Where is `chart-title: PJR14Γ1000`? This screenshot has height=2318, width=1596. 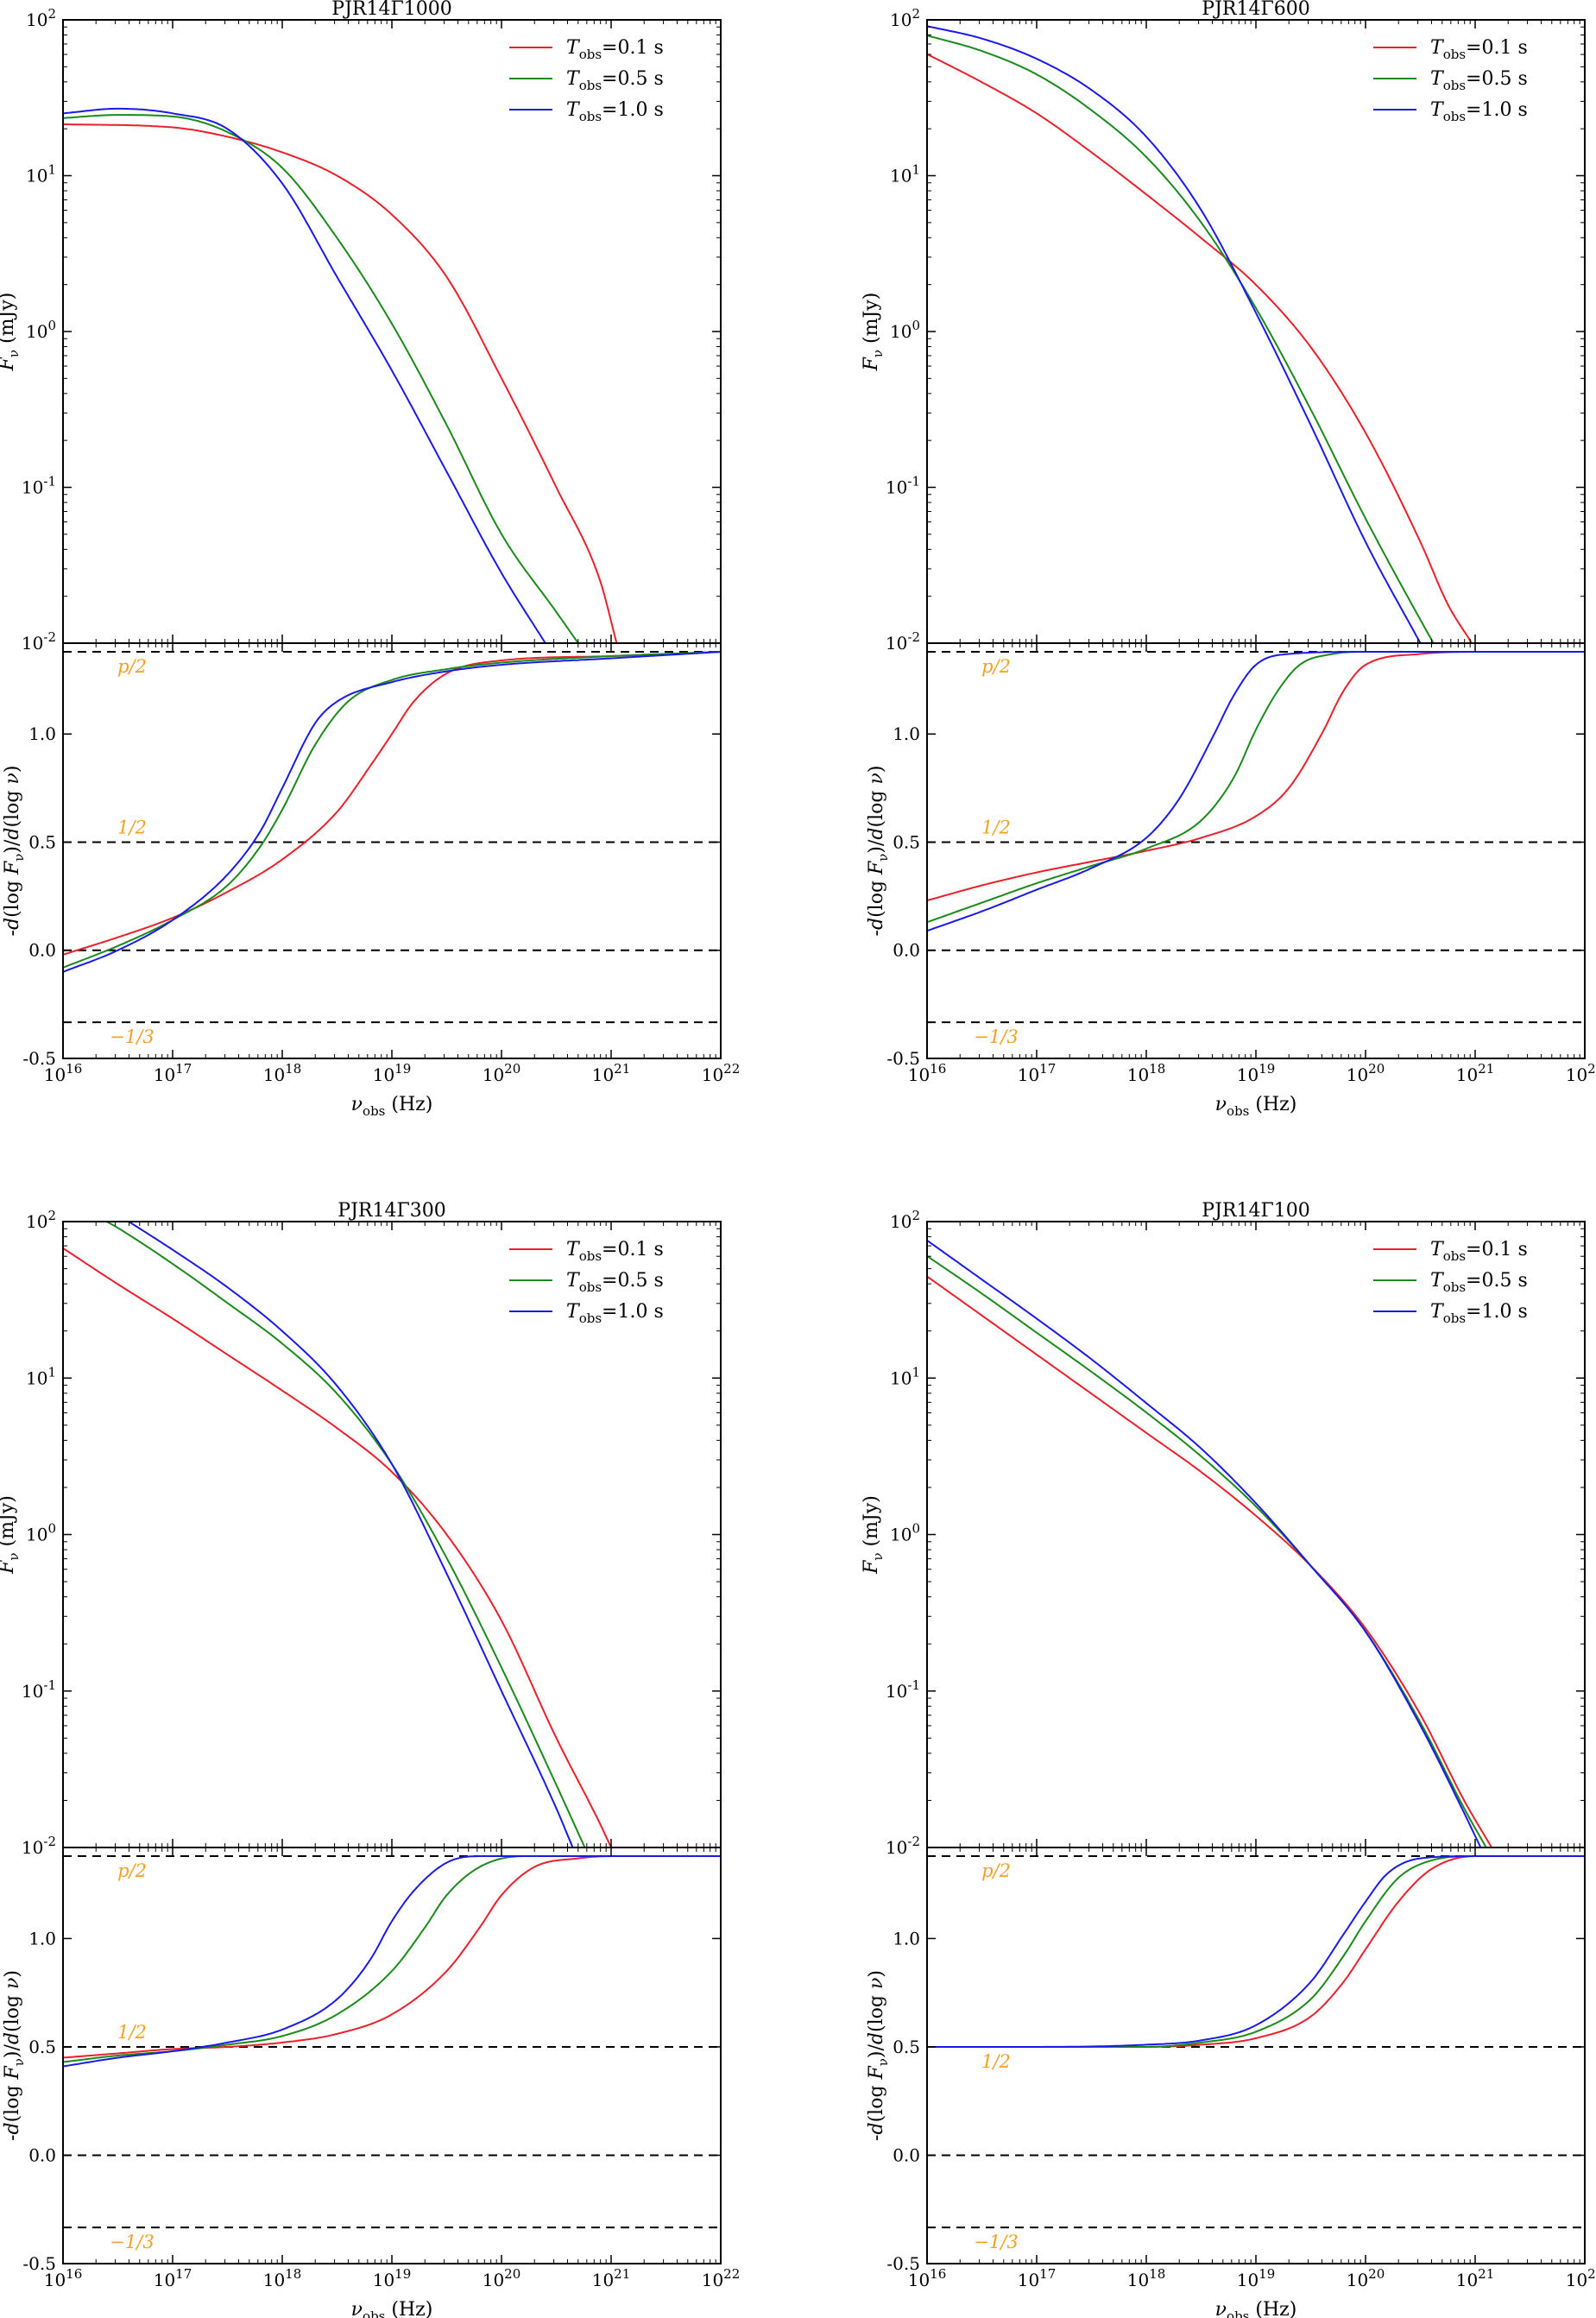
chart-title: PJR14Γ1000 is located at coordinates (391, 10).